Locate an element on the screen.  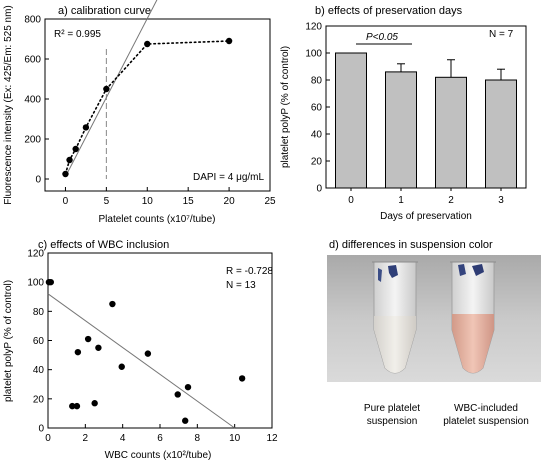
panel-a-dotted-connector is located at coordinates (147, 107).